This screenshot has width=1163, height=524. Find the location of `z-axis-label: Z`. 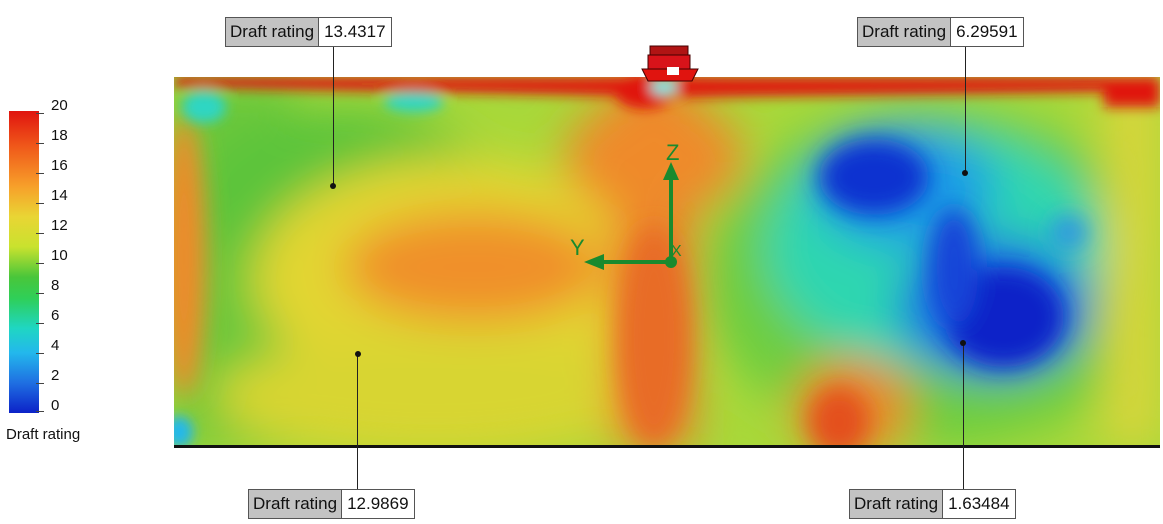

z-axis-label: Z is located at coordinates (672, 152).